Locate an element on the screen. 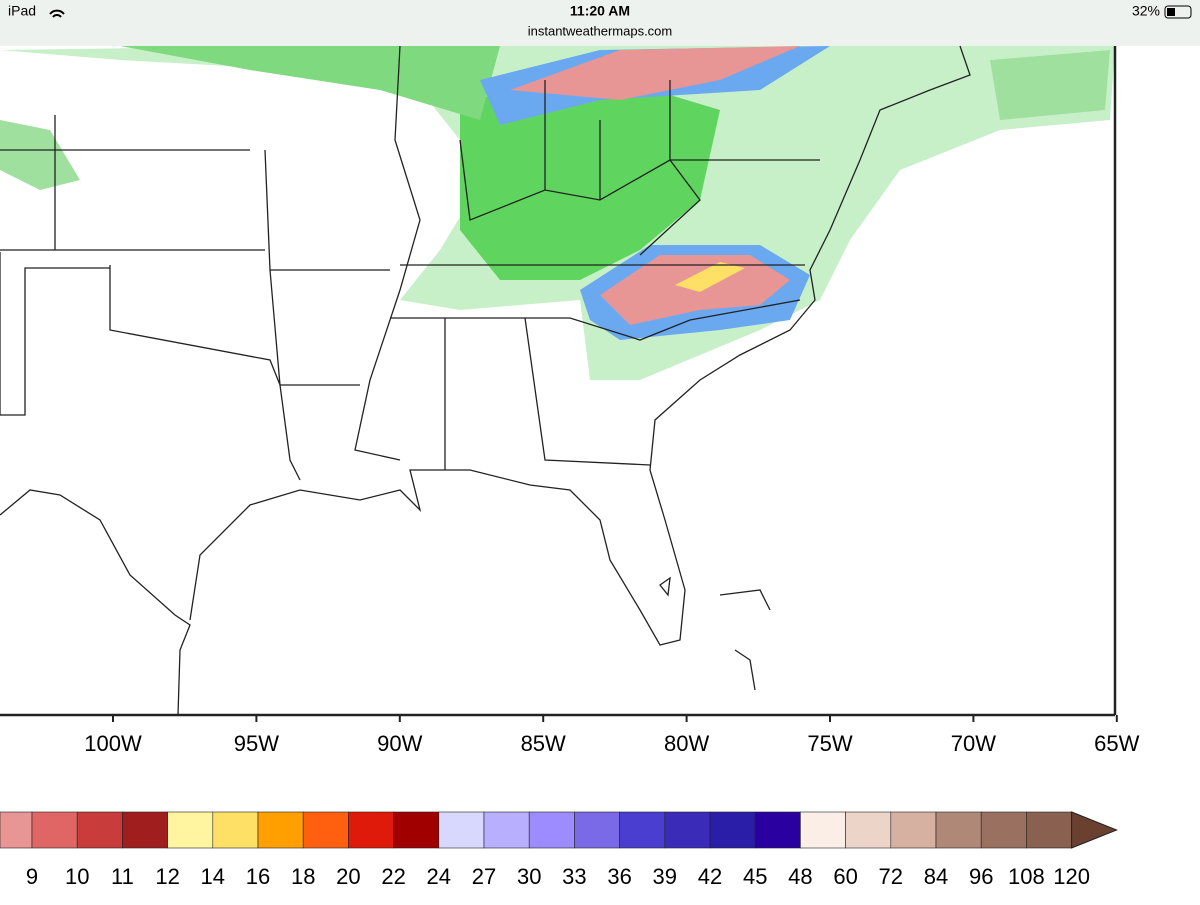 The height and width of the screenshot is (905, 1200). colorbar-label: 30 is located at coordinates (529, 876).